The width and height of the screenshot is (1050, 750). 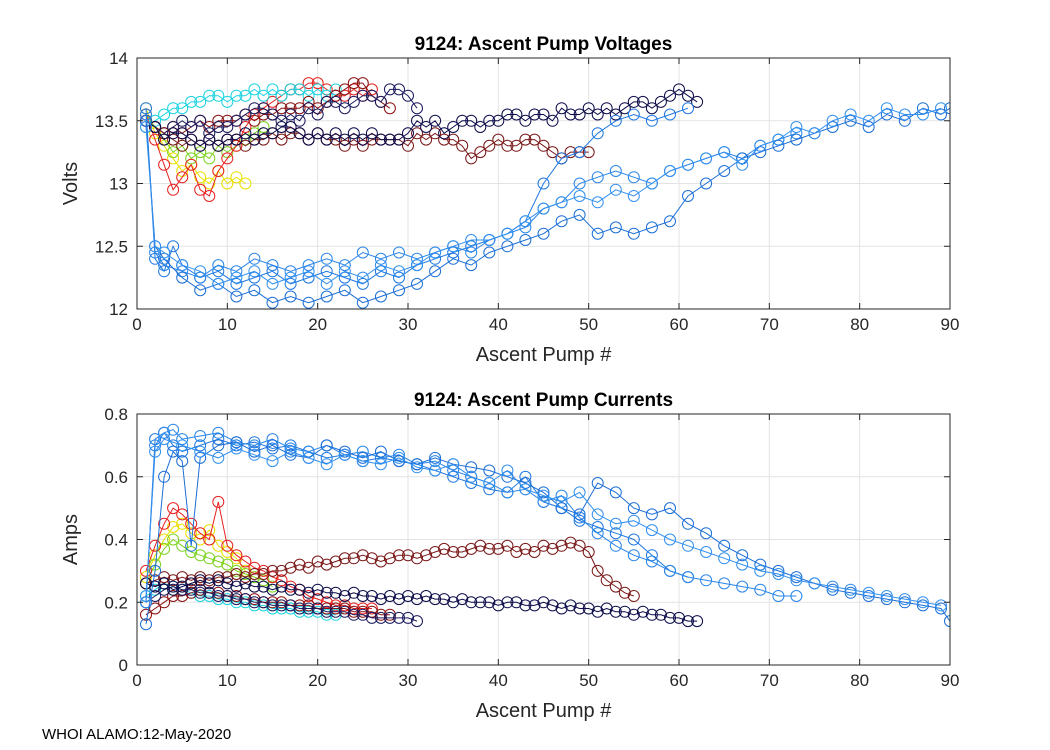 What do you see at coordinates (769, 680) in the screenshot?
I see `x-tick-label: 70` at bounding box center [769, 680].